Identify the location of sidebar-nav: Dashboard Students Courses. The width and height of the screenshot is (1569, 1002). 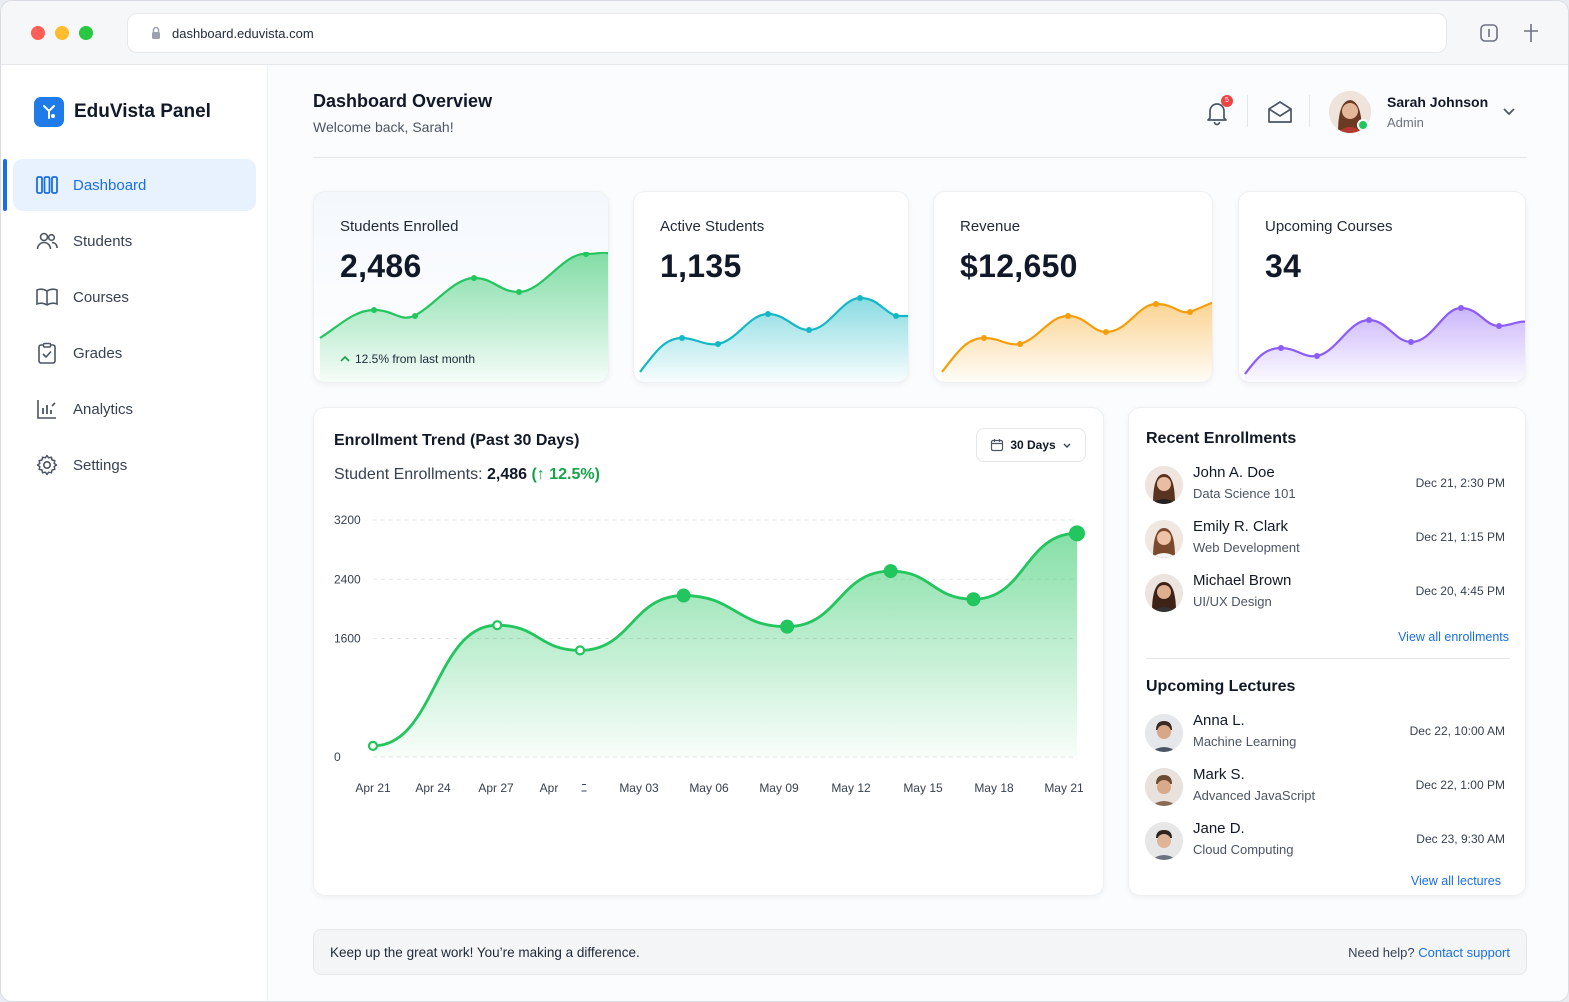
(134, 327).